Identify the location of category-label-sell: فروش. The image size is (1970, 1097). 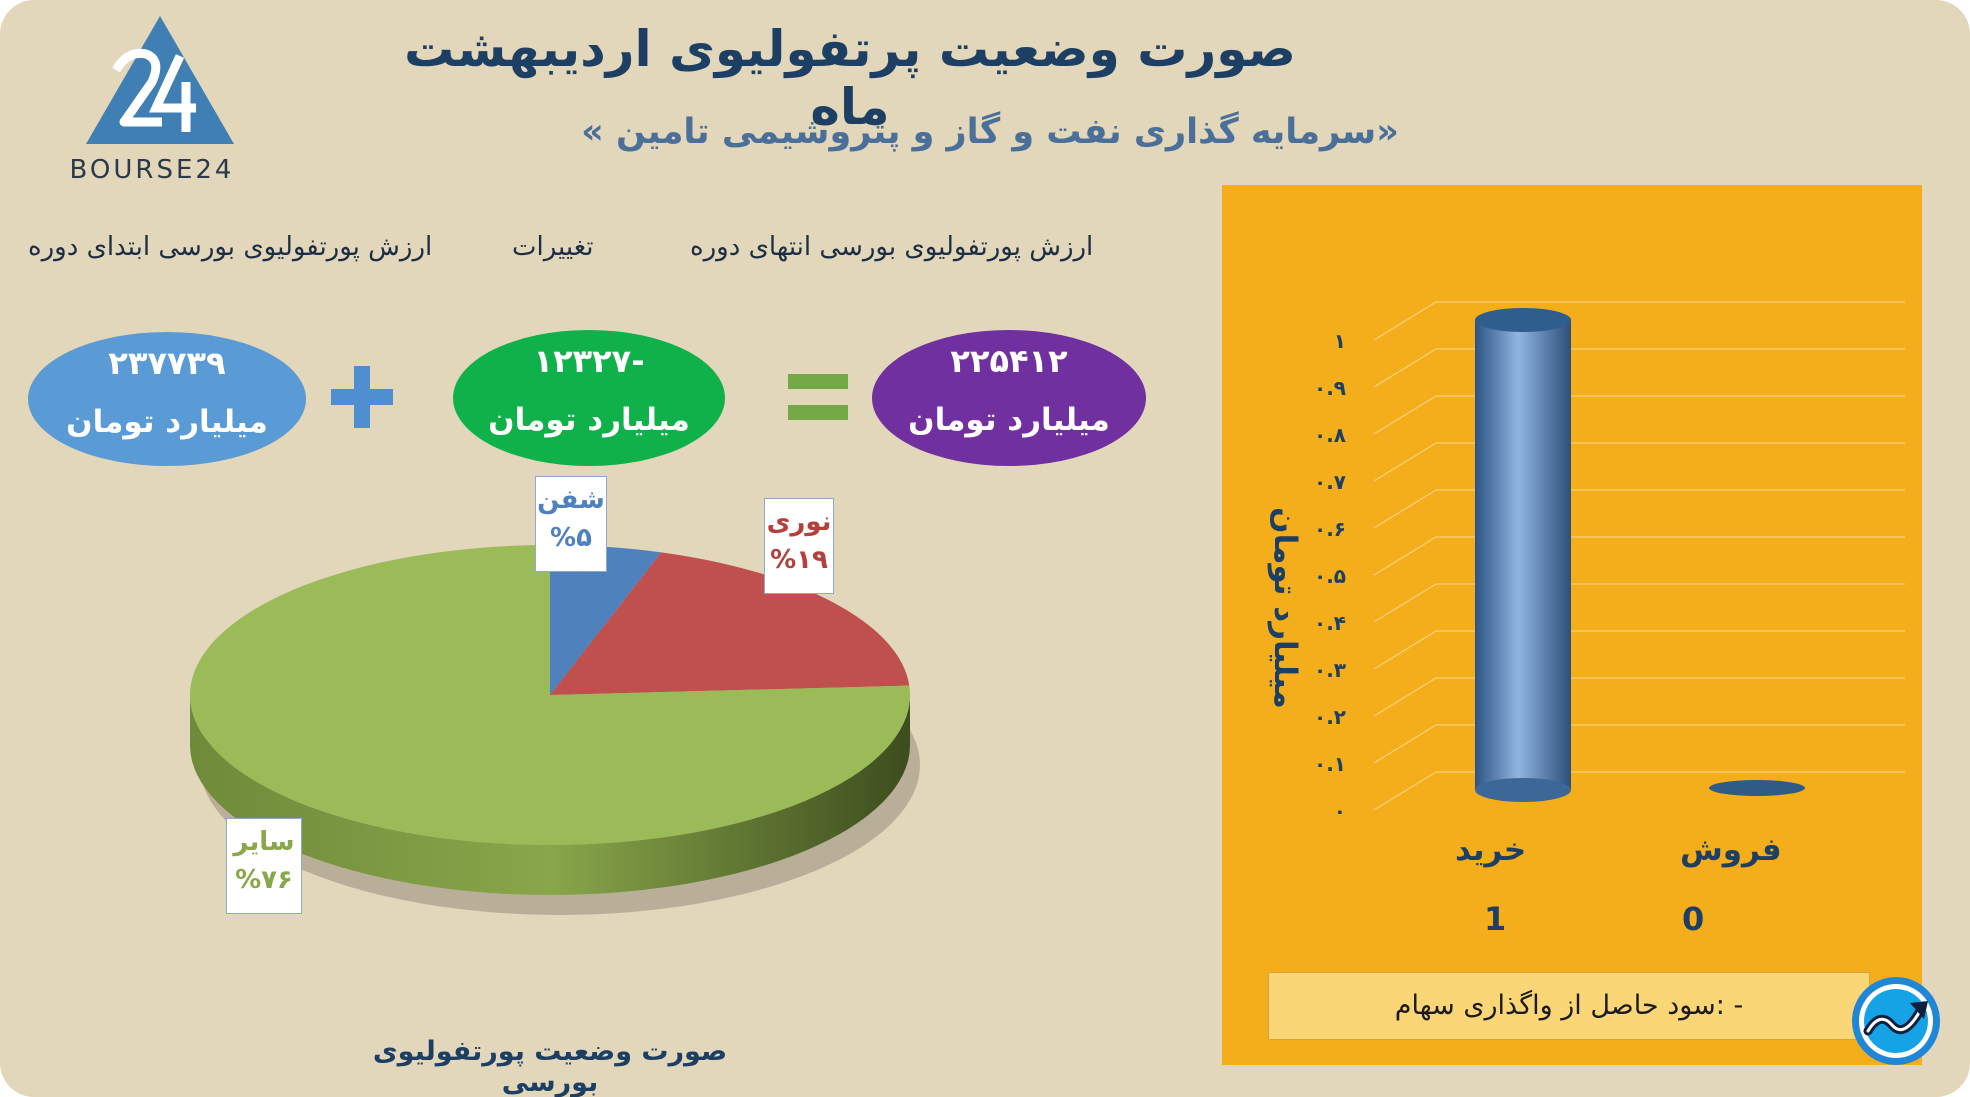
(1731, 850).